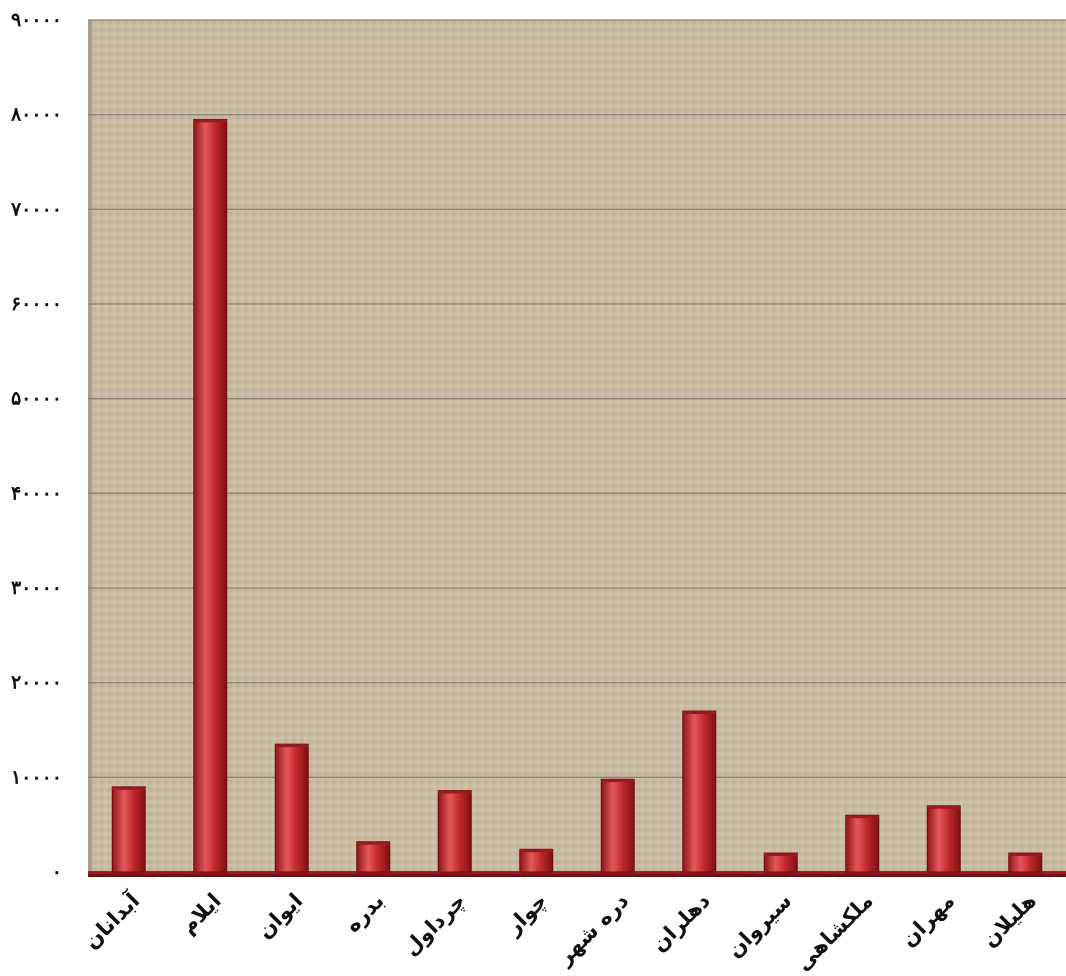 This screenshot has height=976, width=1066. Describe the element at coordinates (593, 929) in the screenshot. I see `x-tick-label: دره شهر` at that location.